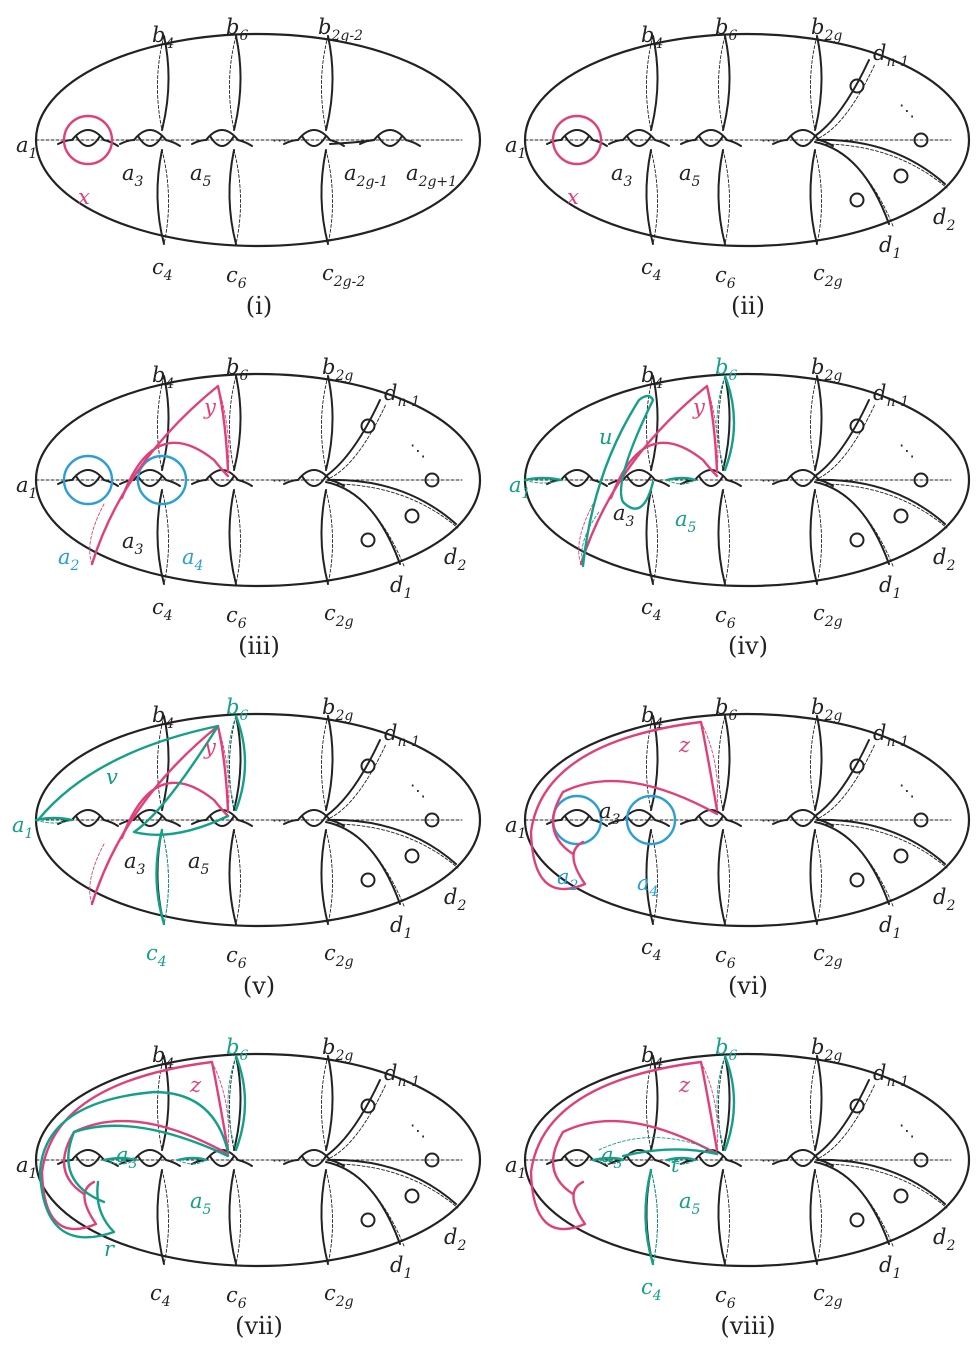 The height and width of the screenshot is (1359, 976). What do you see at coordinates (624, 1145) in the screenshot?
I see `curve-z` at bounding box center [624, 1145].